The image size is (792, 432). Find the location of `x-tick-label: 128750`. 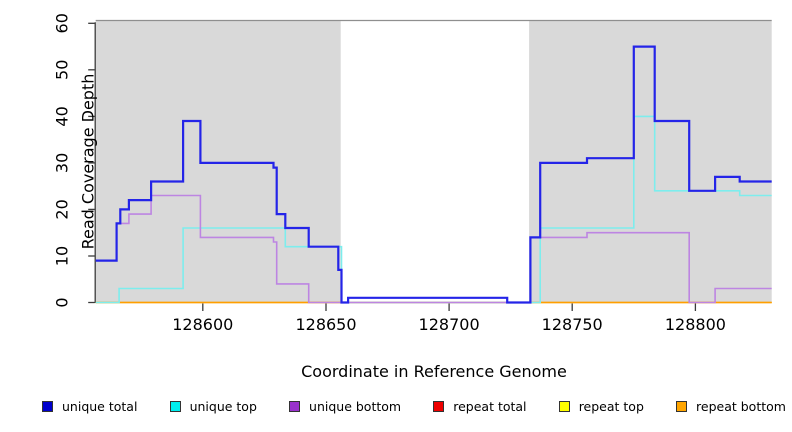

x-tick-label: 128750 is located at coordinates (572, 324).